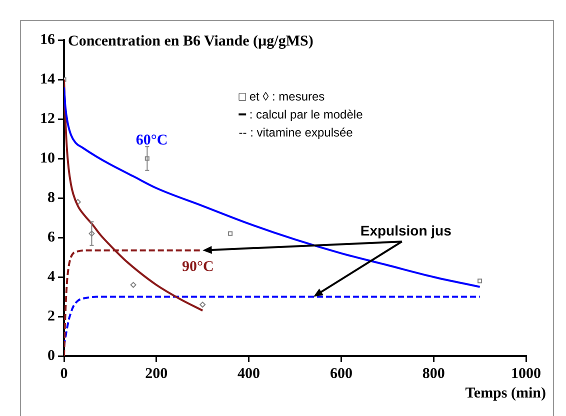 This screenshot has width=566, height=416. What do you see at coordinates (191, 41) in the screenshot?
I see `chart-title: Concentration en B6 Viande (µg/gMS)` at bounding box center [191, 41].